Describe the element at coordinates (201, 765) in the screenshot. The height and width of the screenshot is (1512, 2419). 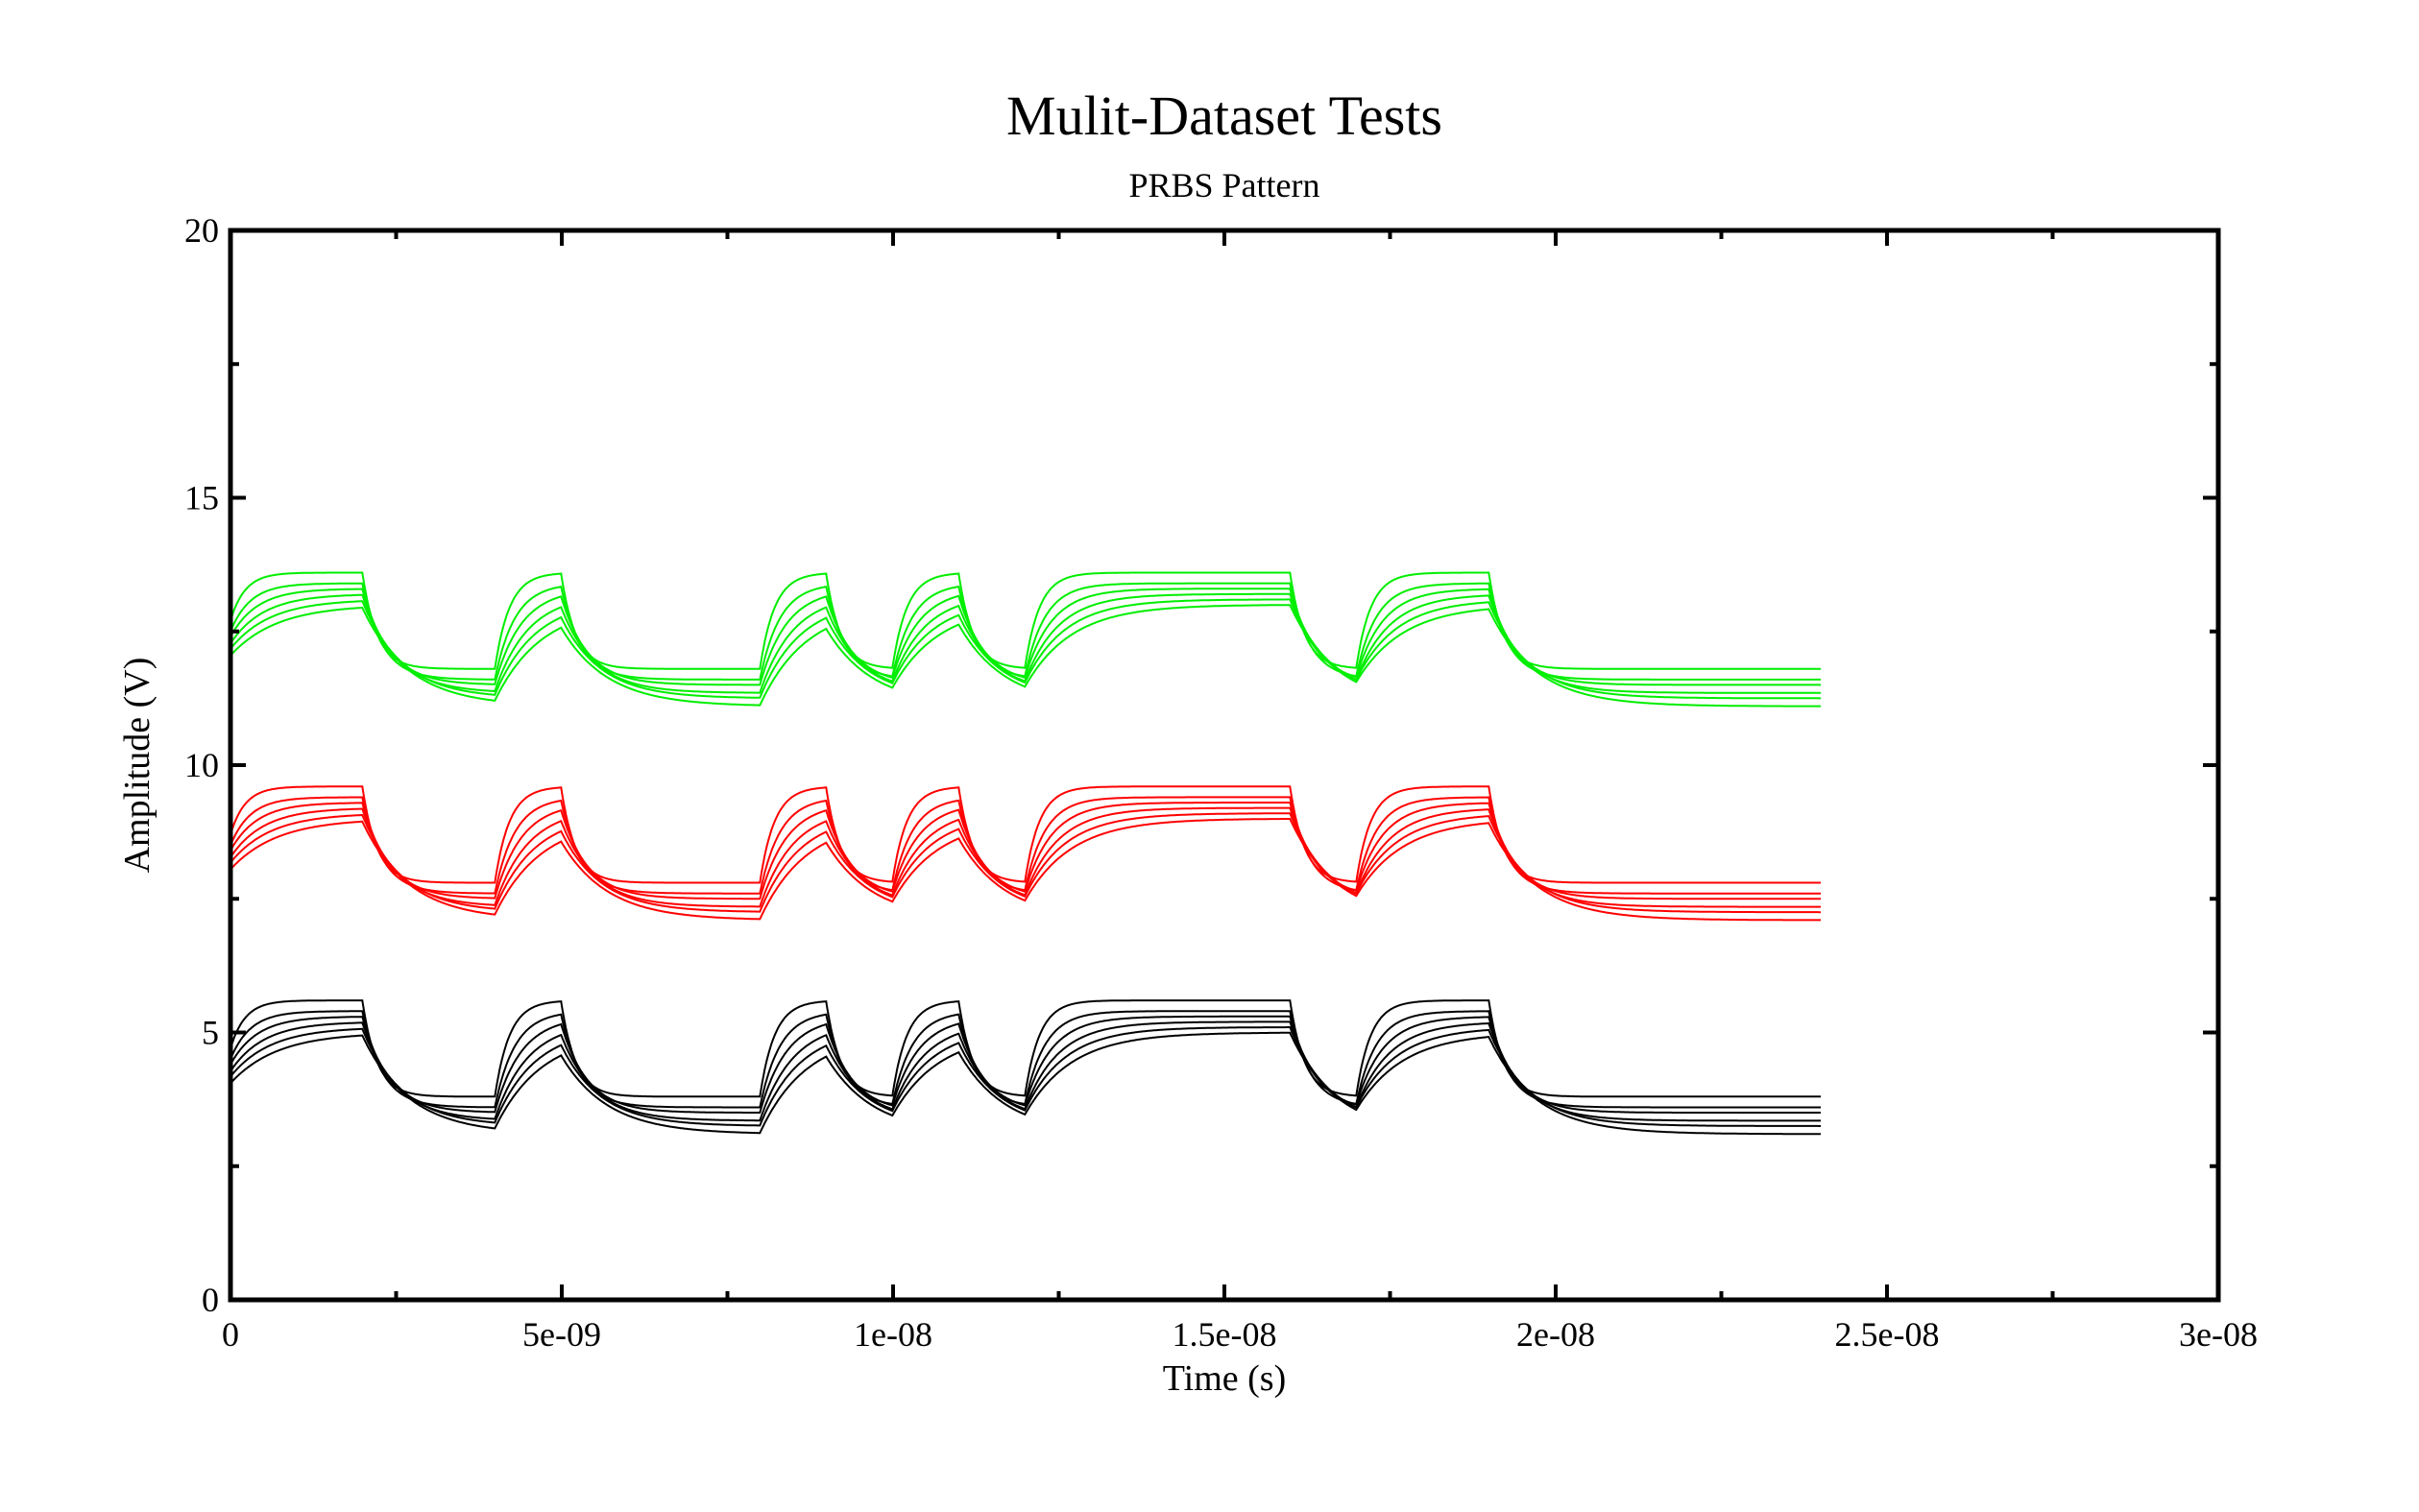
I see `y-tick-label: 10` at that location.